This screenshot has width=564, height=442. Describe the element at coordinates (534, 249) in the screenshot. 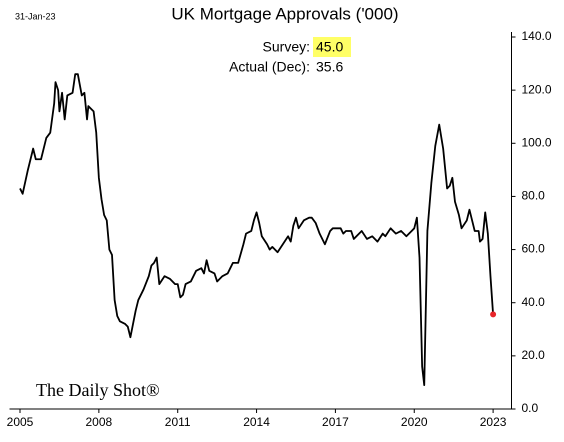

I see `y-tick-label: 60.0` at that location.